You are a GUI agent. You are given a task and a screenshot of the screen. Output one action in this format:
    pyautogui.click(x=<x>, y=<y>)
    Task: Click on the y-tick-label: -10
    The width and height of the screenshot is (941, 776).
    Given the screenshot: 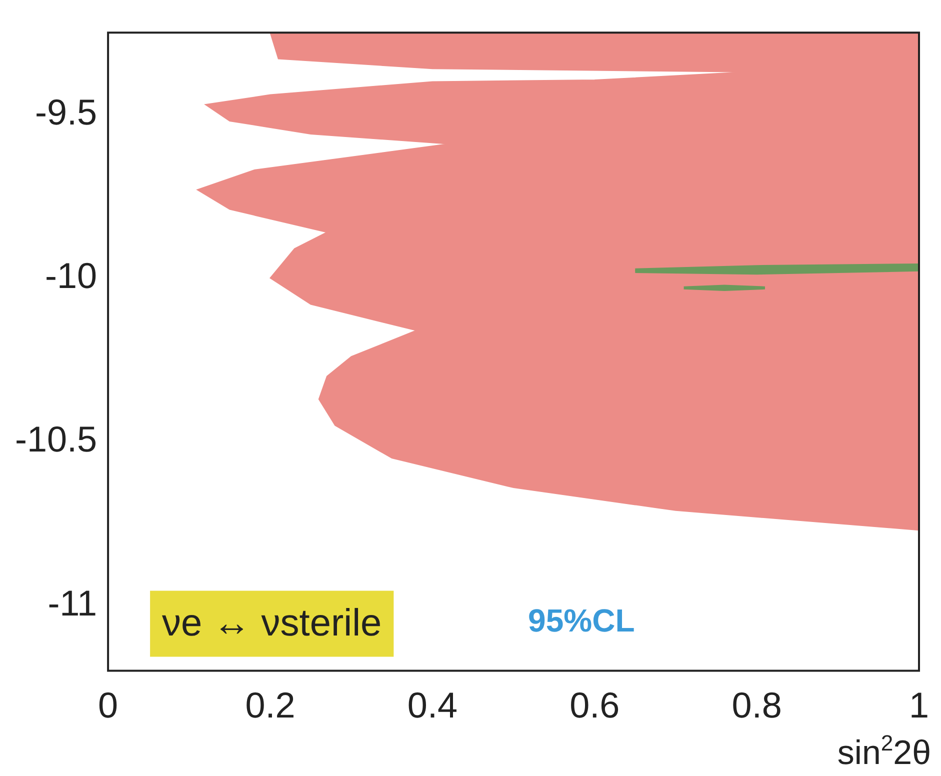 What is the action you would take?
    pyautogui.click(x=71, y=275)
    